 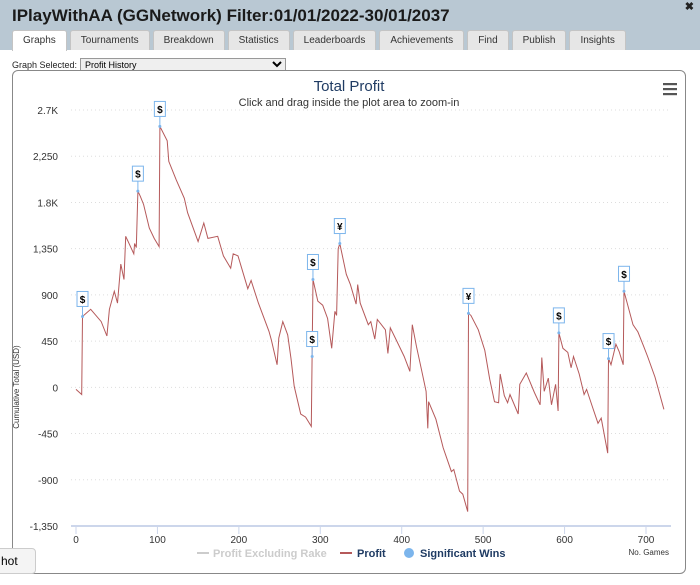 I want to click on x-tick-label: 300, so click(x=320, y=540).